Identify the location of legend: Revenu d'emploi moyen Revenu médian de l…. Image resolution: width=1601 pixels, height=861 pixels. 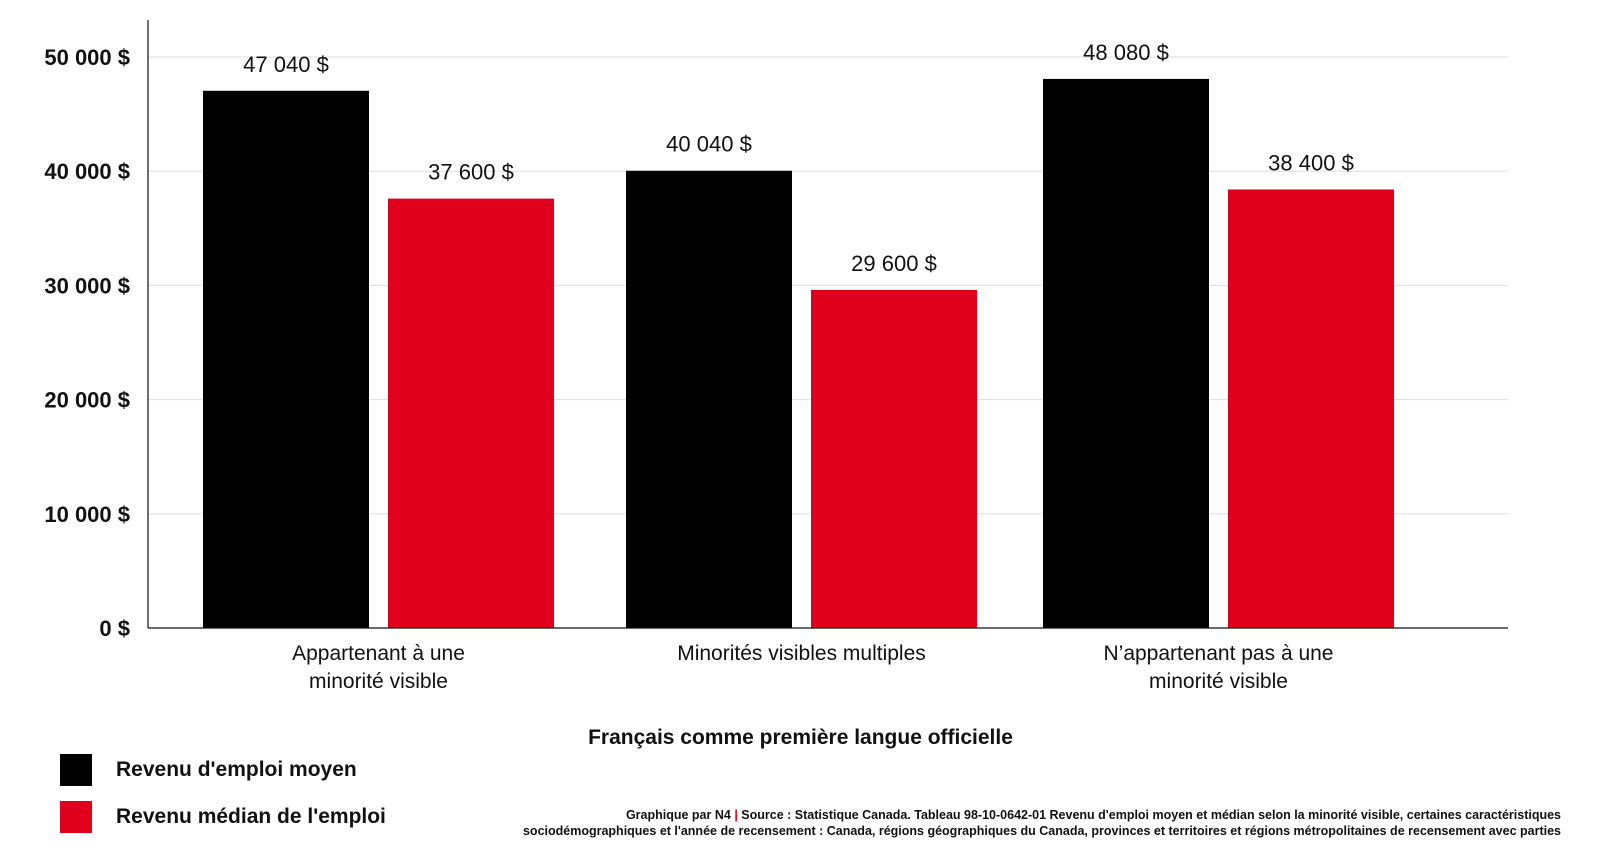
(223, 801).